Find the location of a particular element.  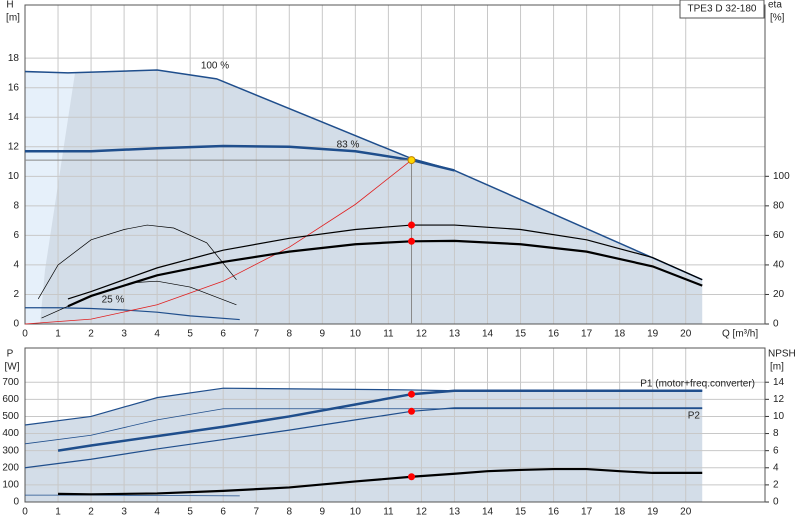

y-tick-label: 300 is located at coordinates (10, 450).